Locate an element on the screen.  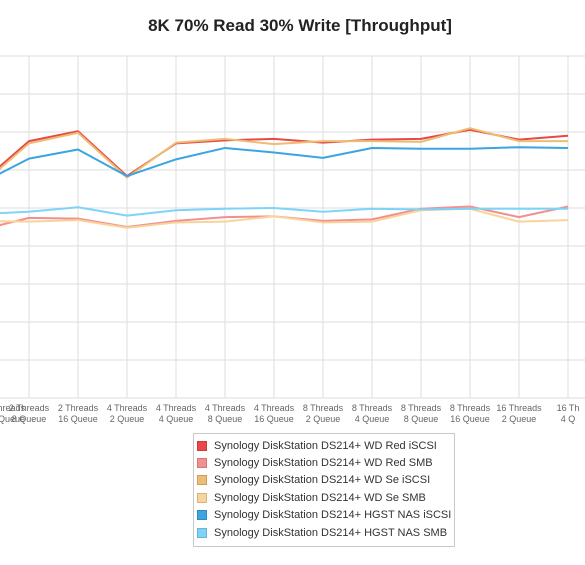
legend-item: Synology DiskStation DS214+ WD Se iSCSI is located at coordinates (325, 480).